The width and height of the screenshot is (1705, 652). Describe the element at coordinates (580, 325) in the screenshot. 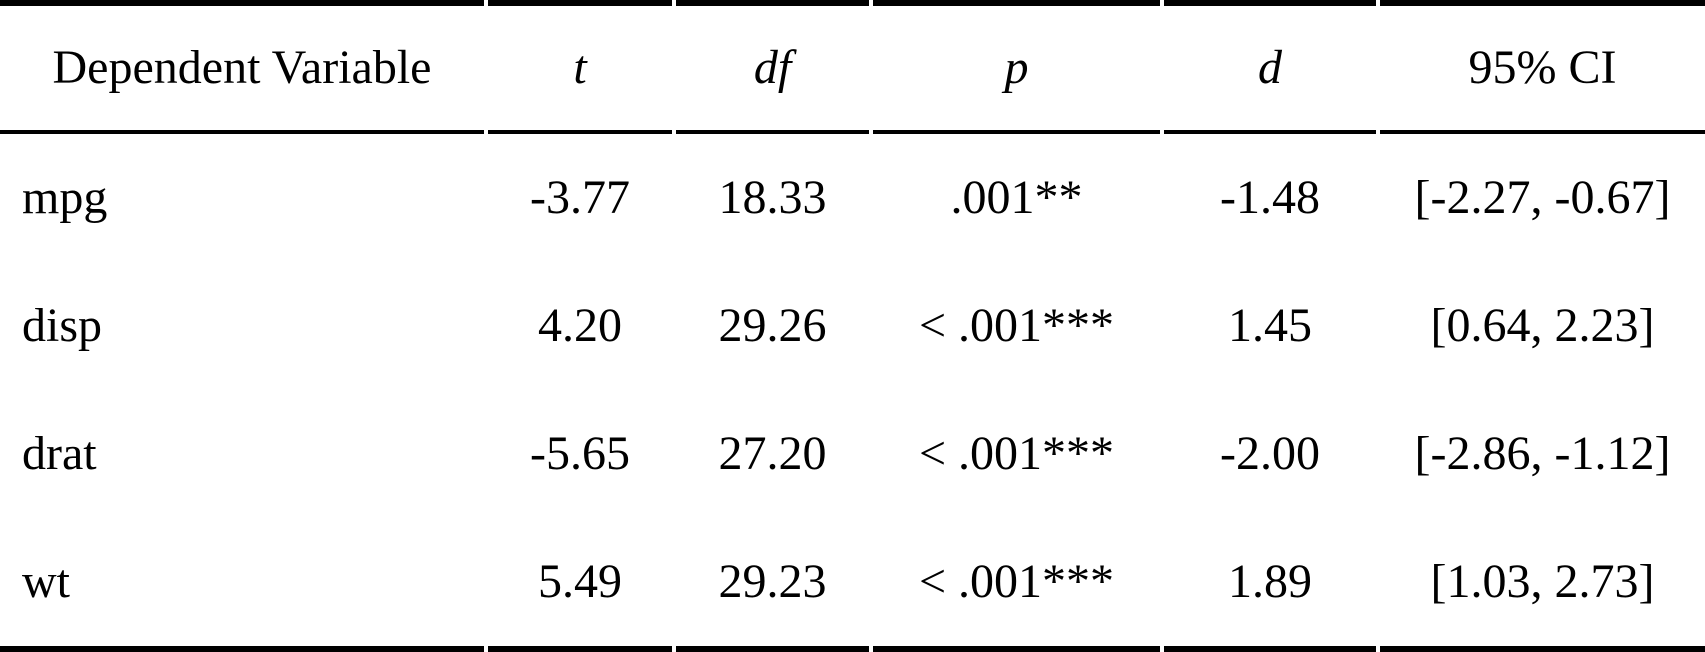

I see `cell-disp-t: 4.20` at that location.